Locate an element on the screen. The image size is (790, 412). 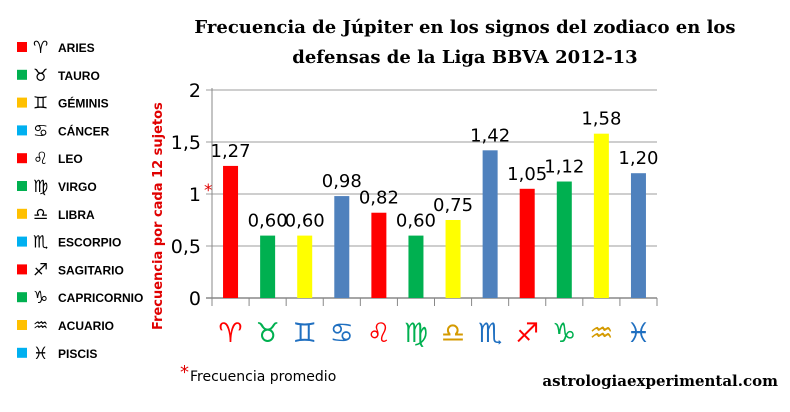
legend-label: SAGITARIO is located at coordinates (91, 270).